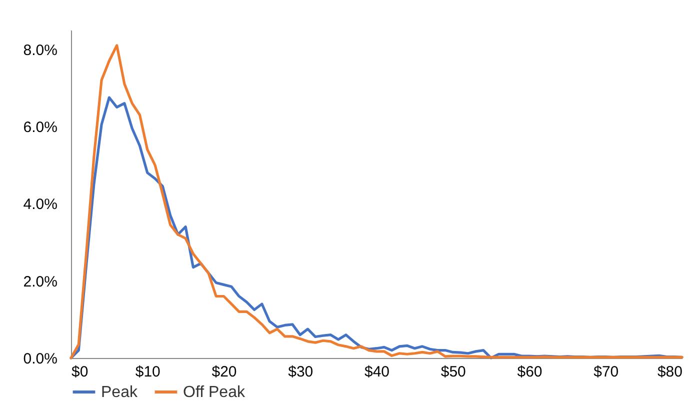 The width and height of the screenshot is (698, 402). What do you see at coordinates (40, 359) in the screenshot?
I see `y-tick-label: 0.0%` at bounding box center [40, 359].